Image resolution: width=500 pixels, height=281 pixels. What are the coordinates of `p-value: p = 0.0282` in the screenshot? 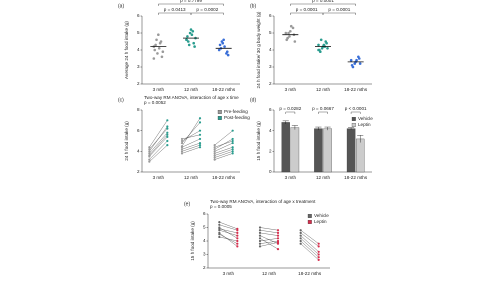 It's located at (290, 108).